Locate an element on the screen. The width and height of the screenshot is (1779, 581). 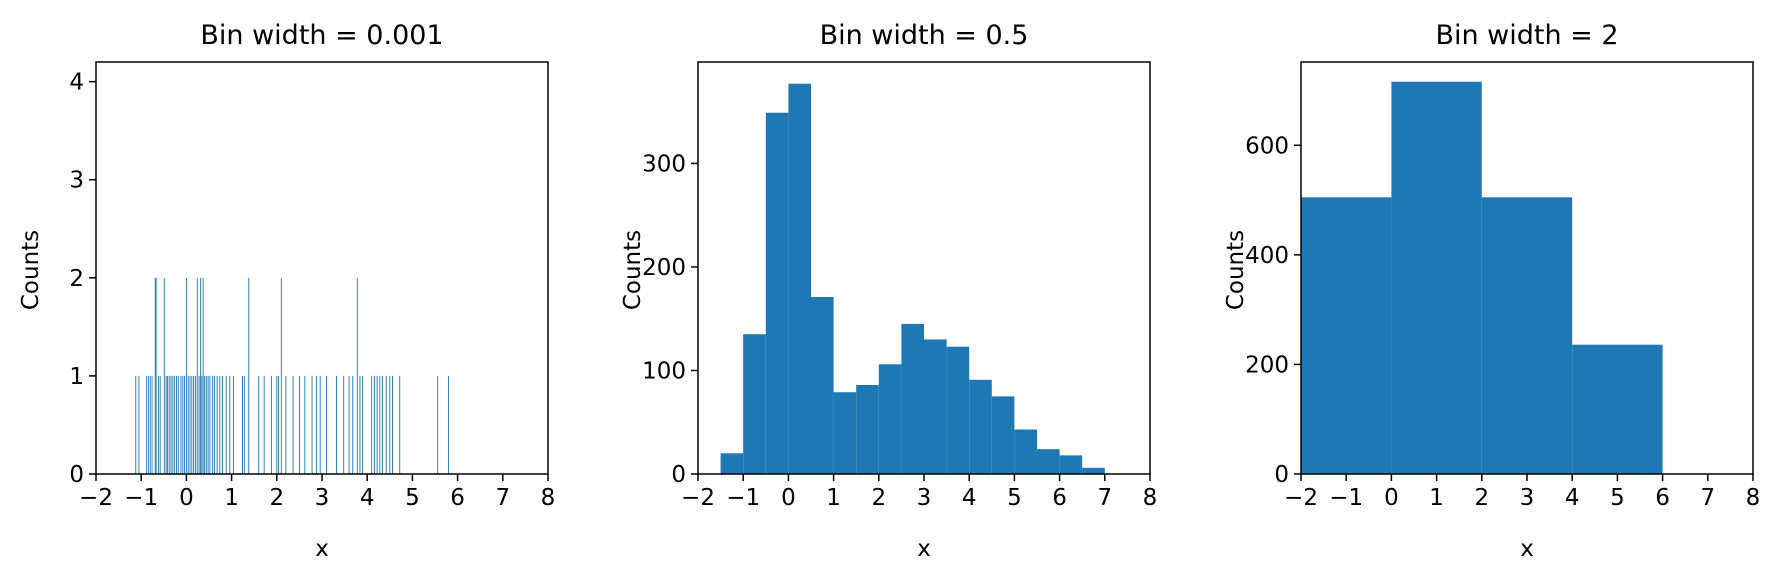
y-tick-label: 100 is located at coordinates (664, 371).